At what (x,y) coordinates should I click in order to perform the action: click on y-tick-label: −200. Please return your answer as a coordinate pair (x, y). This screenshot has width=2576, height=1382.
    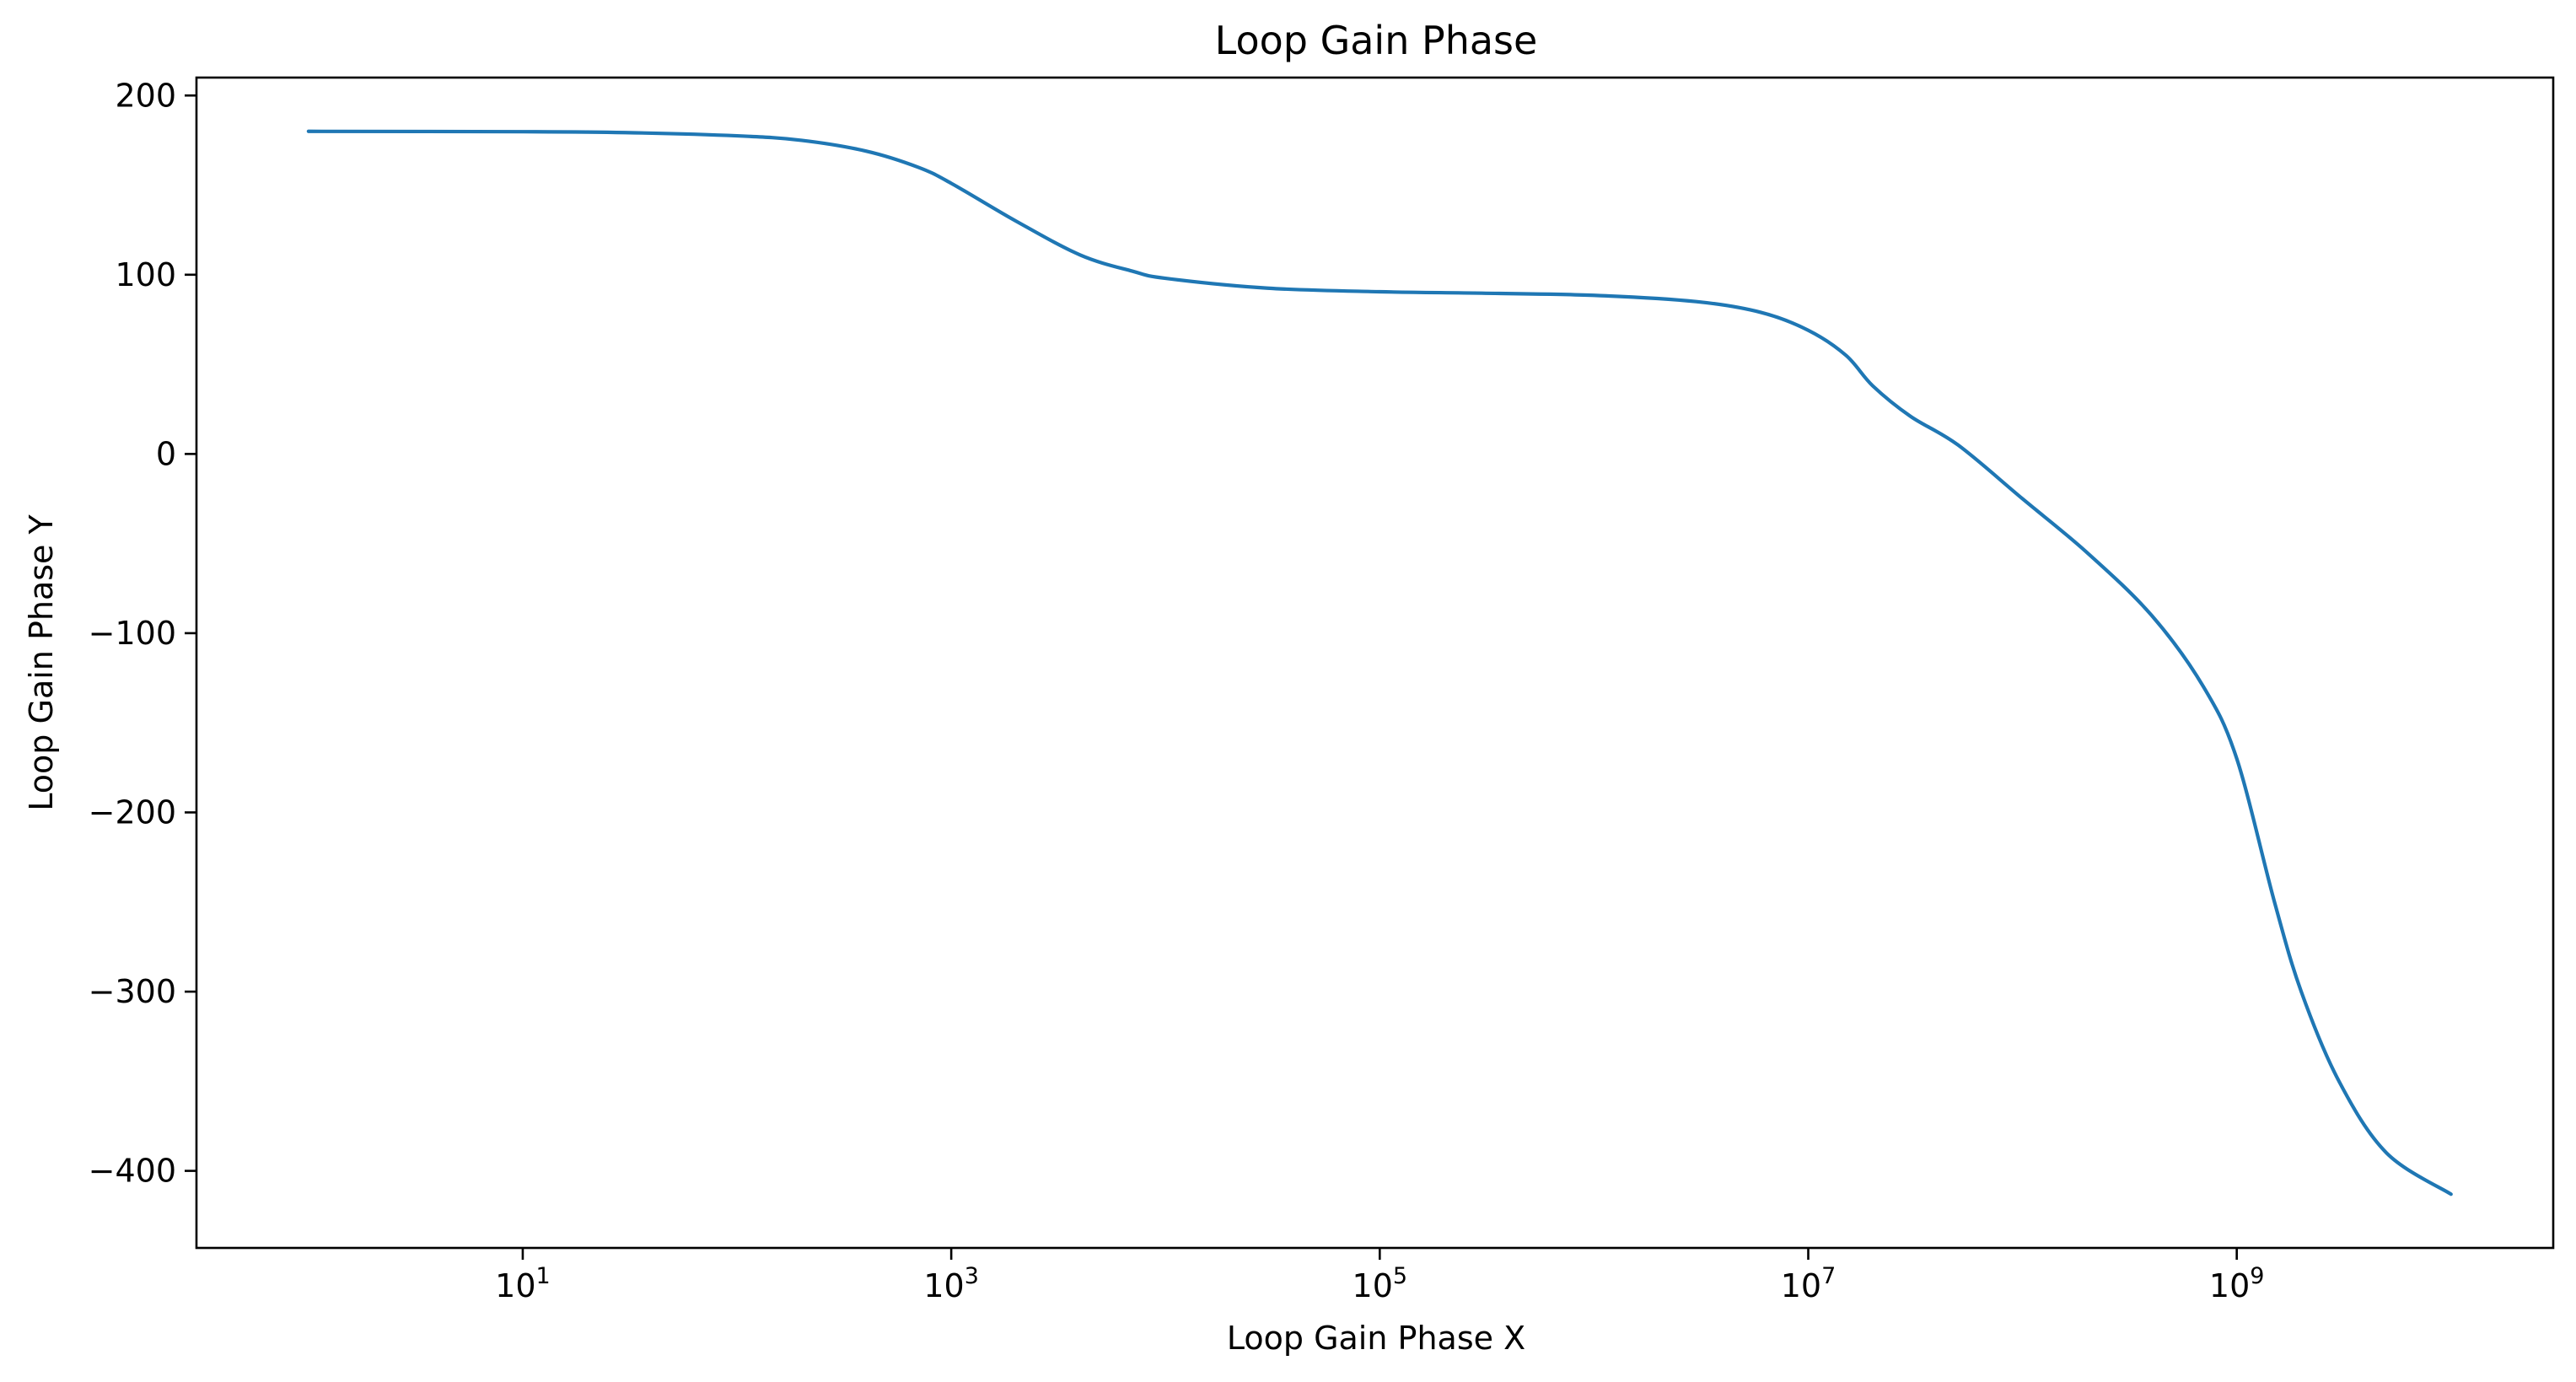
    Looking at the image, I should click on (132, 812).